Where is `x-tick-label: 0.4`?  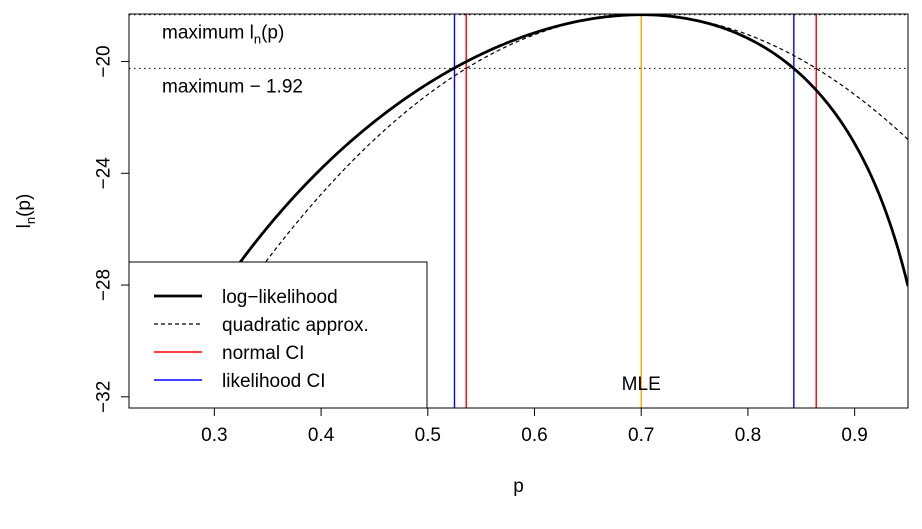
x-tick-label: 0.4 is located at coordinates (321, 435).